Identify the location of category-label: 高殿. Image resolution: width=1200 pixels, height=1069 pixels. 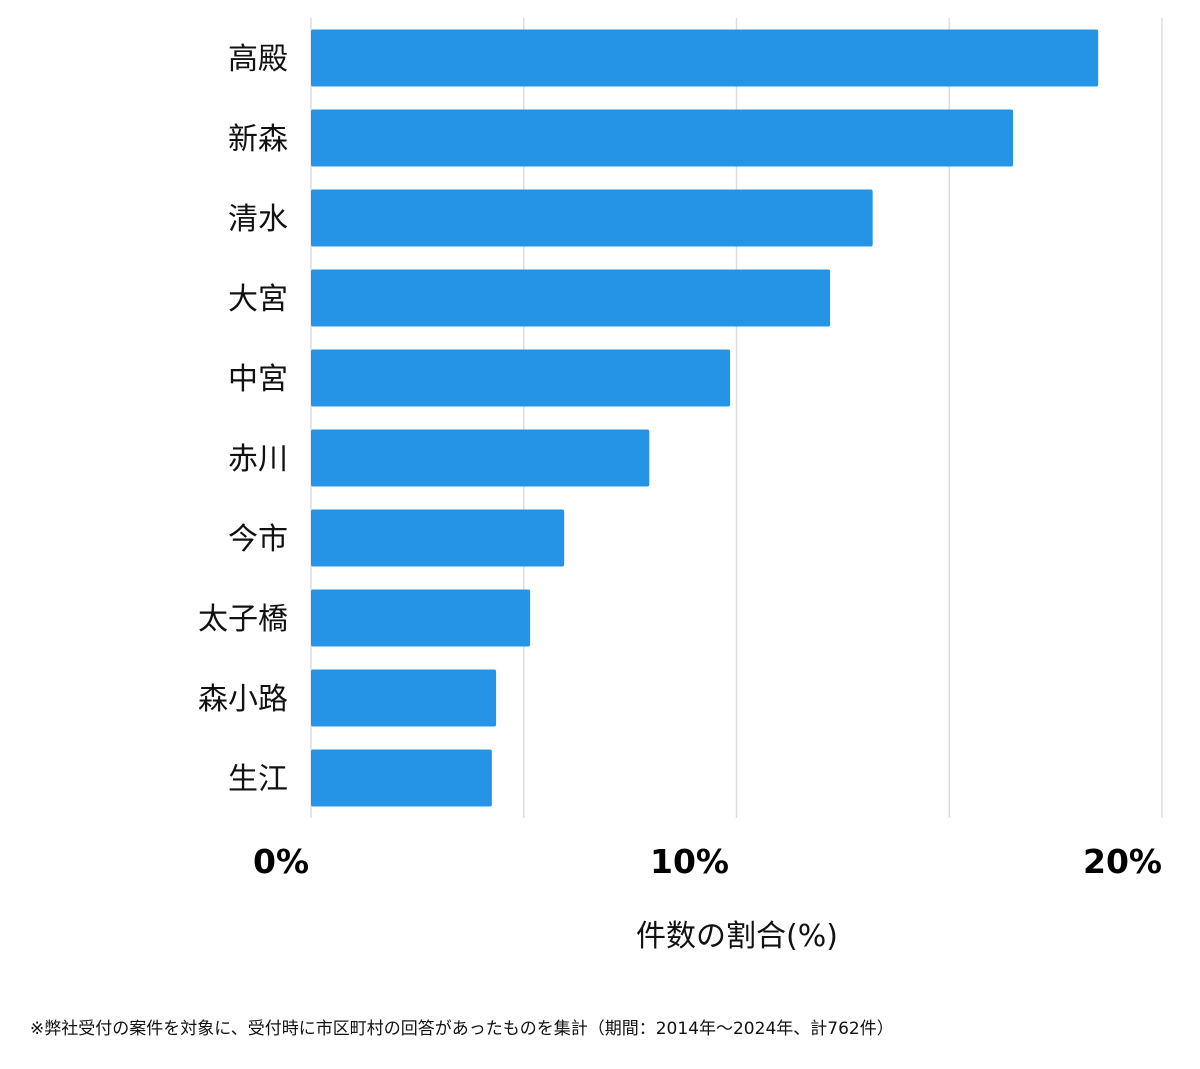
(258, 59).